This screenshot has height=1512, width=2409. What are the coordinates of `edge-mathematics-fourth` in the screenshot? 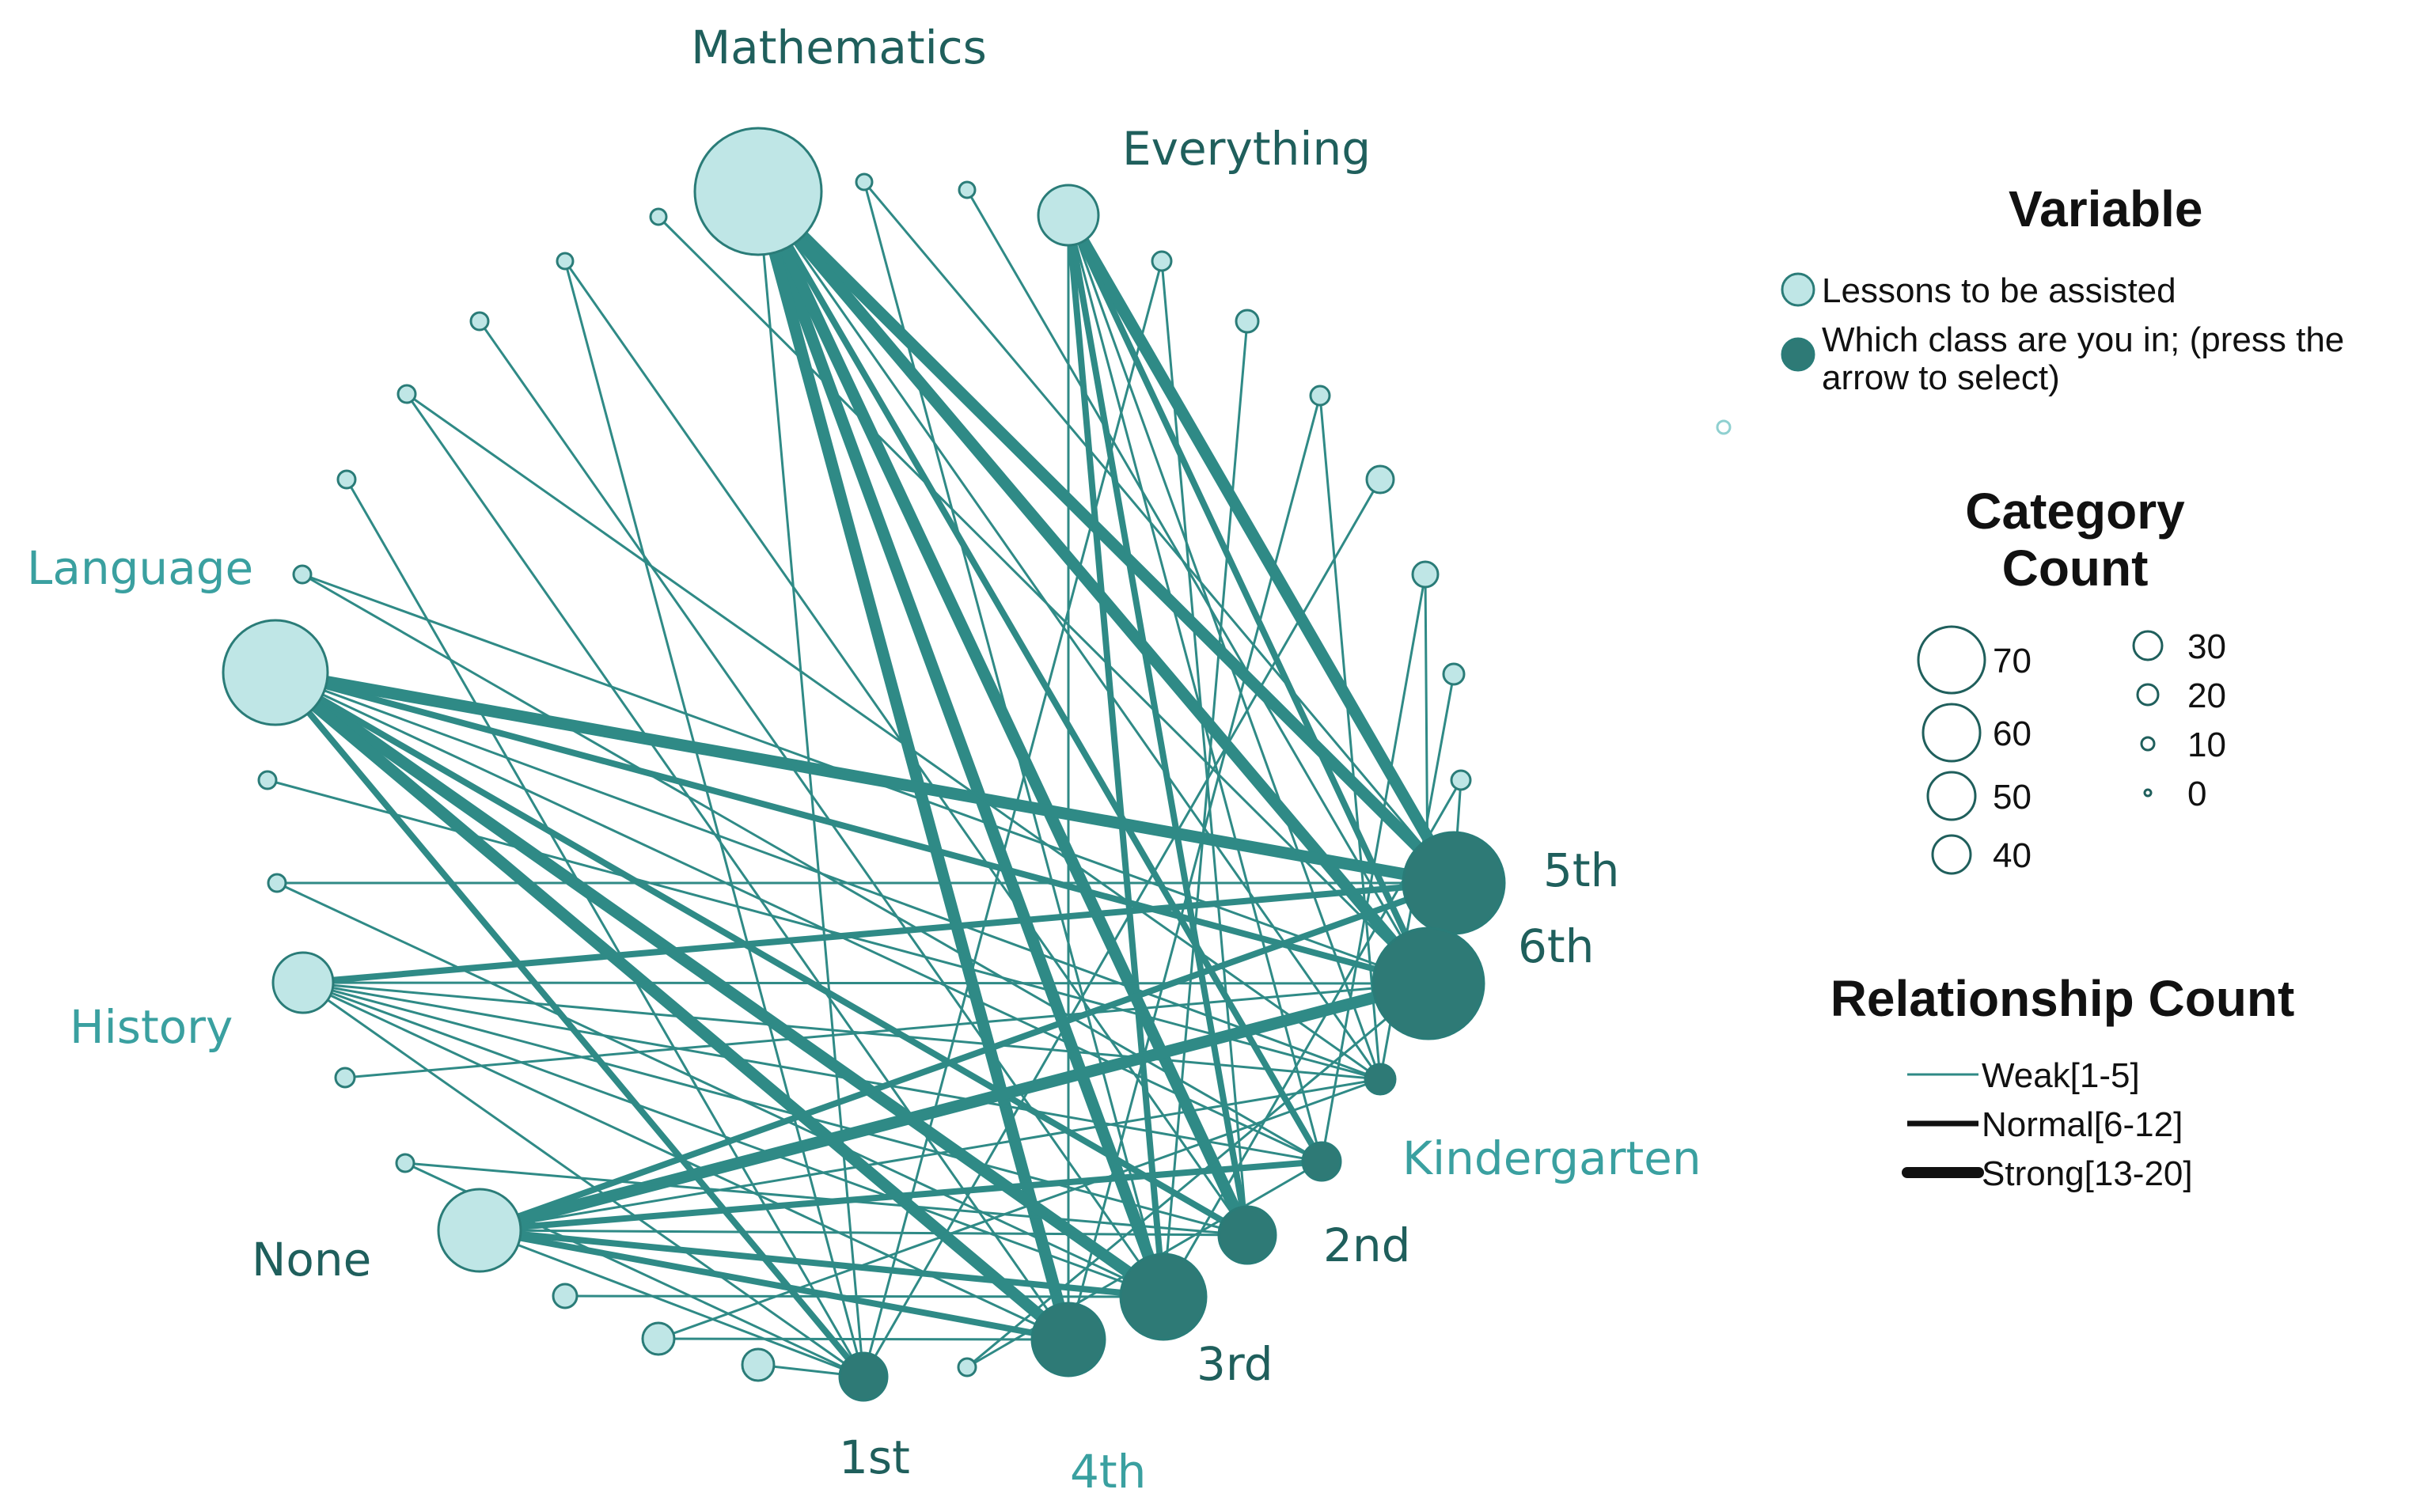 It's located at (914, 765).